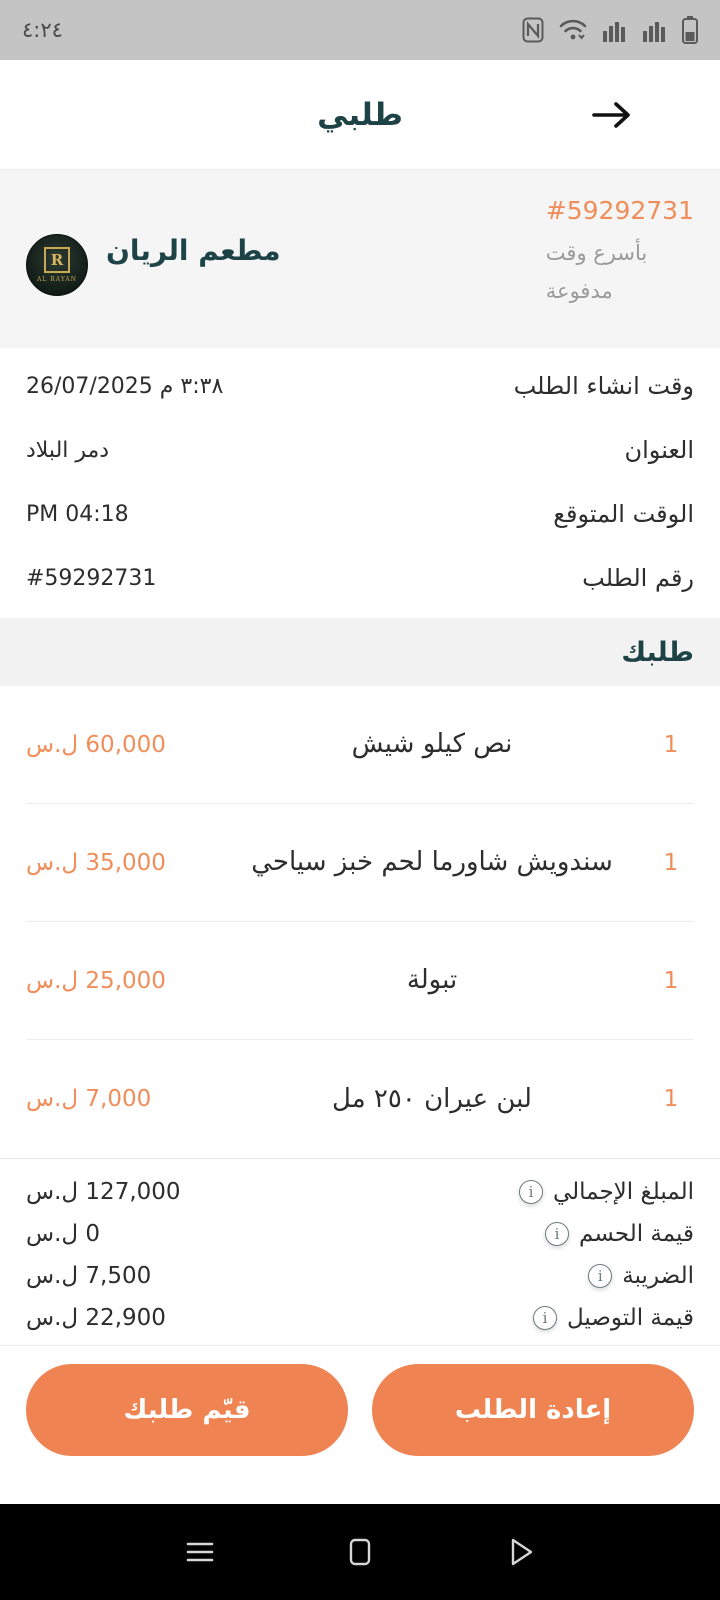 This screenshot has height=1600, width=720. What do you see at coordinates (68, 450) in the screenshot?
I see `detail-value: دمر البلاد` at bounding box center [68, 450].